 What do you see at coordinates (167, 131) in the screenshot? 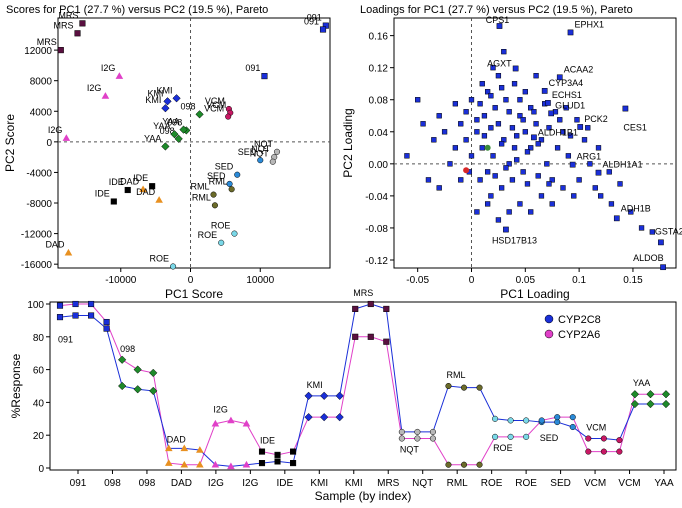
I see `scores-point-label: 098` at bounding box center [167, 131].